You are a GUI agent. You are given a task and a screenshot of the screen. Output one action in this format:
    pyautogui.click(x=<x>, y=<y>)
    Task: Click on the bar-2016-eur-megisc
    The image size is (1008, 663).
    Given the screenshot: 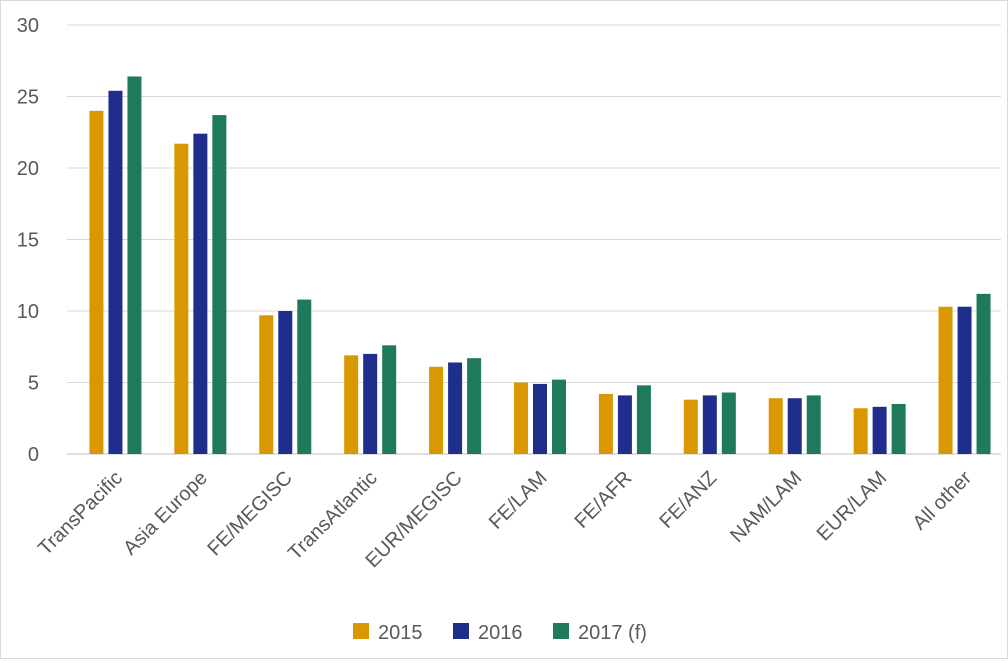 What is the action you would take?
    pyautogui.click(x=455, y=408)
    